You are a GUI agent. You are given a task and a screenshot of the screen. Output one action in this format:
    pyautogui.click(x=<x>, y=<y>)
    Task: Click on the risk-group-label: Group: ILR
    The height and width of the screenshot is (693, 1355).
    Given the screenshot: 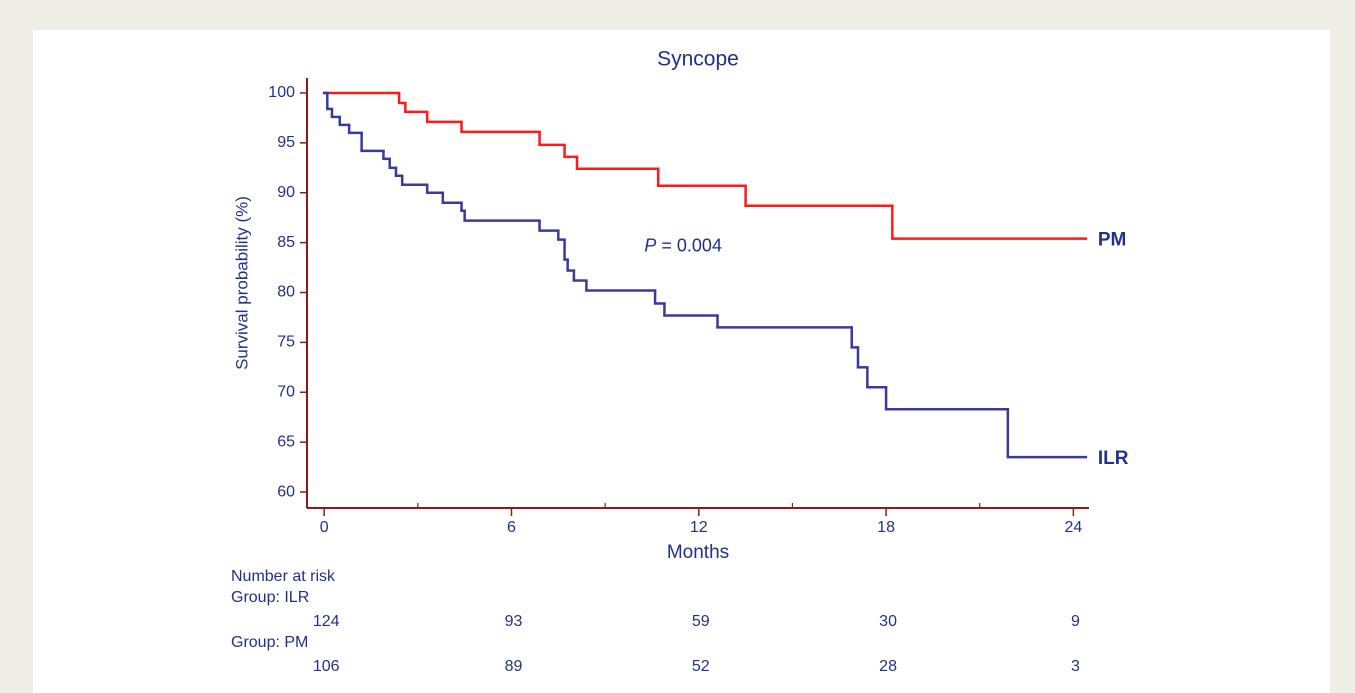 What is the action you would take?
    pyautogui.click(x=270, y=597)
    